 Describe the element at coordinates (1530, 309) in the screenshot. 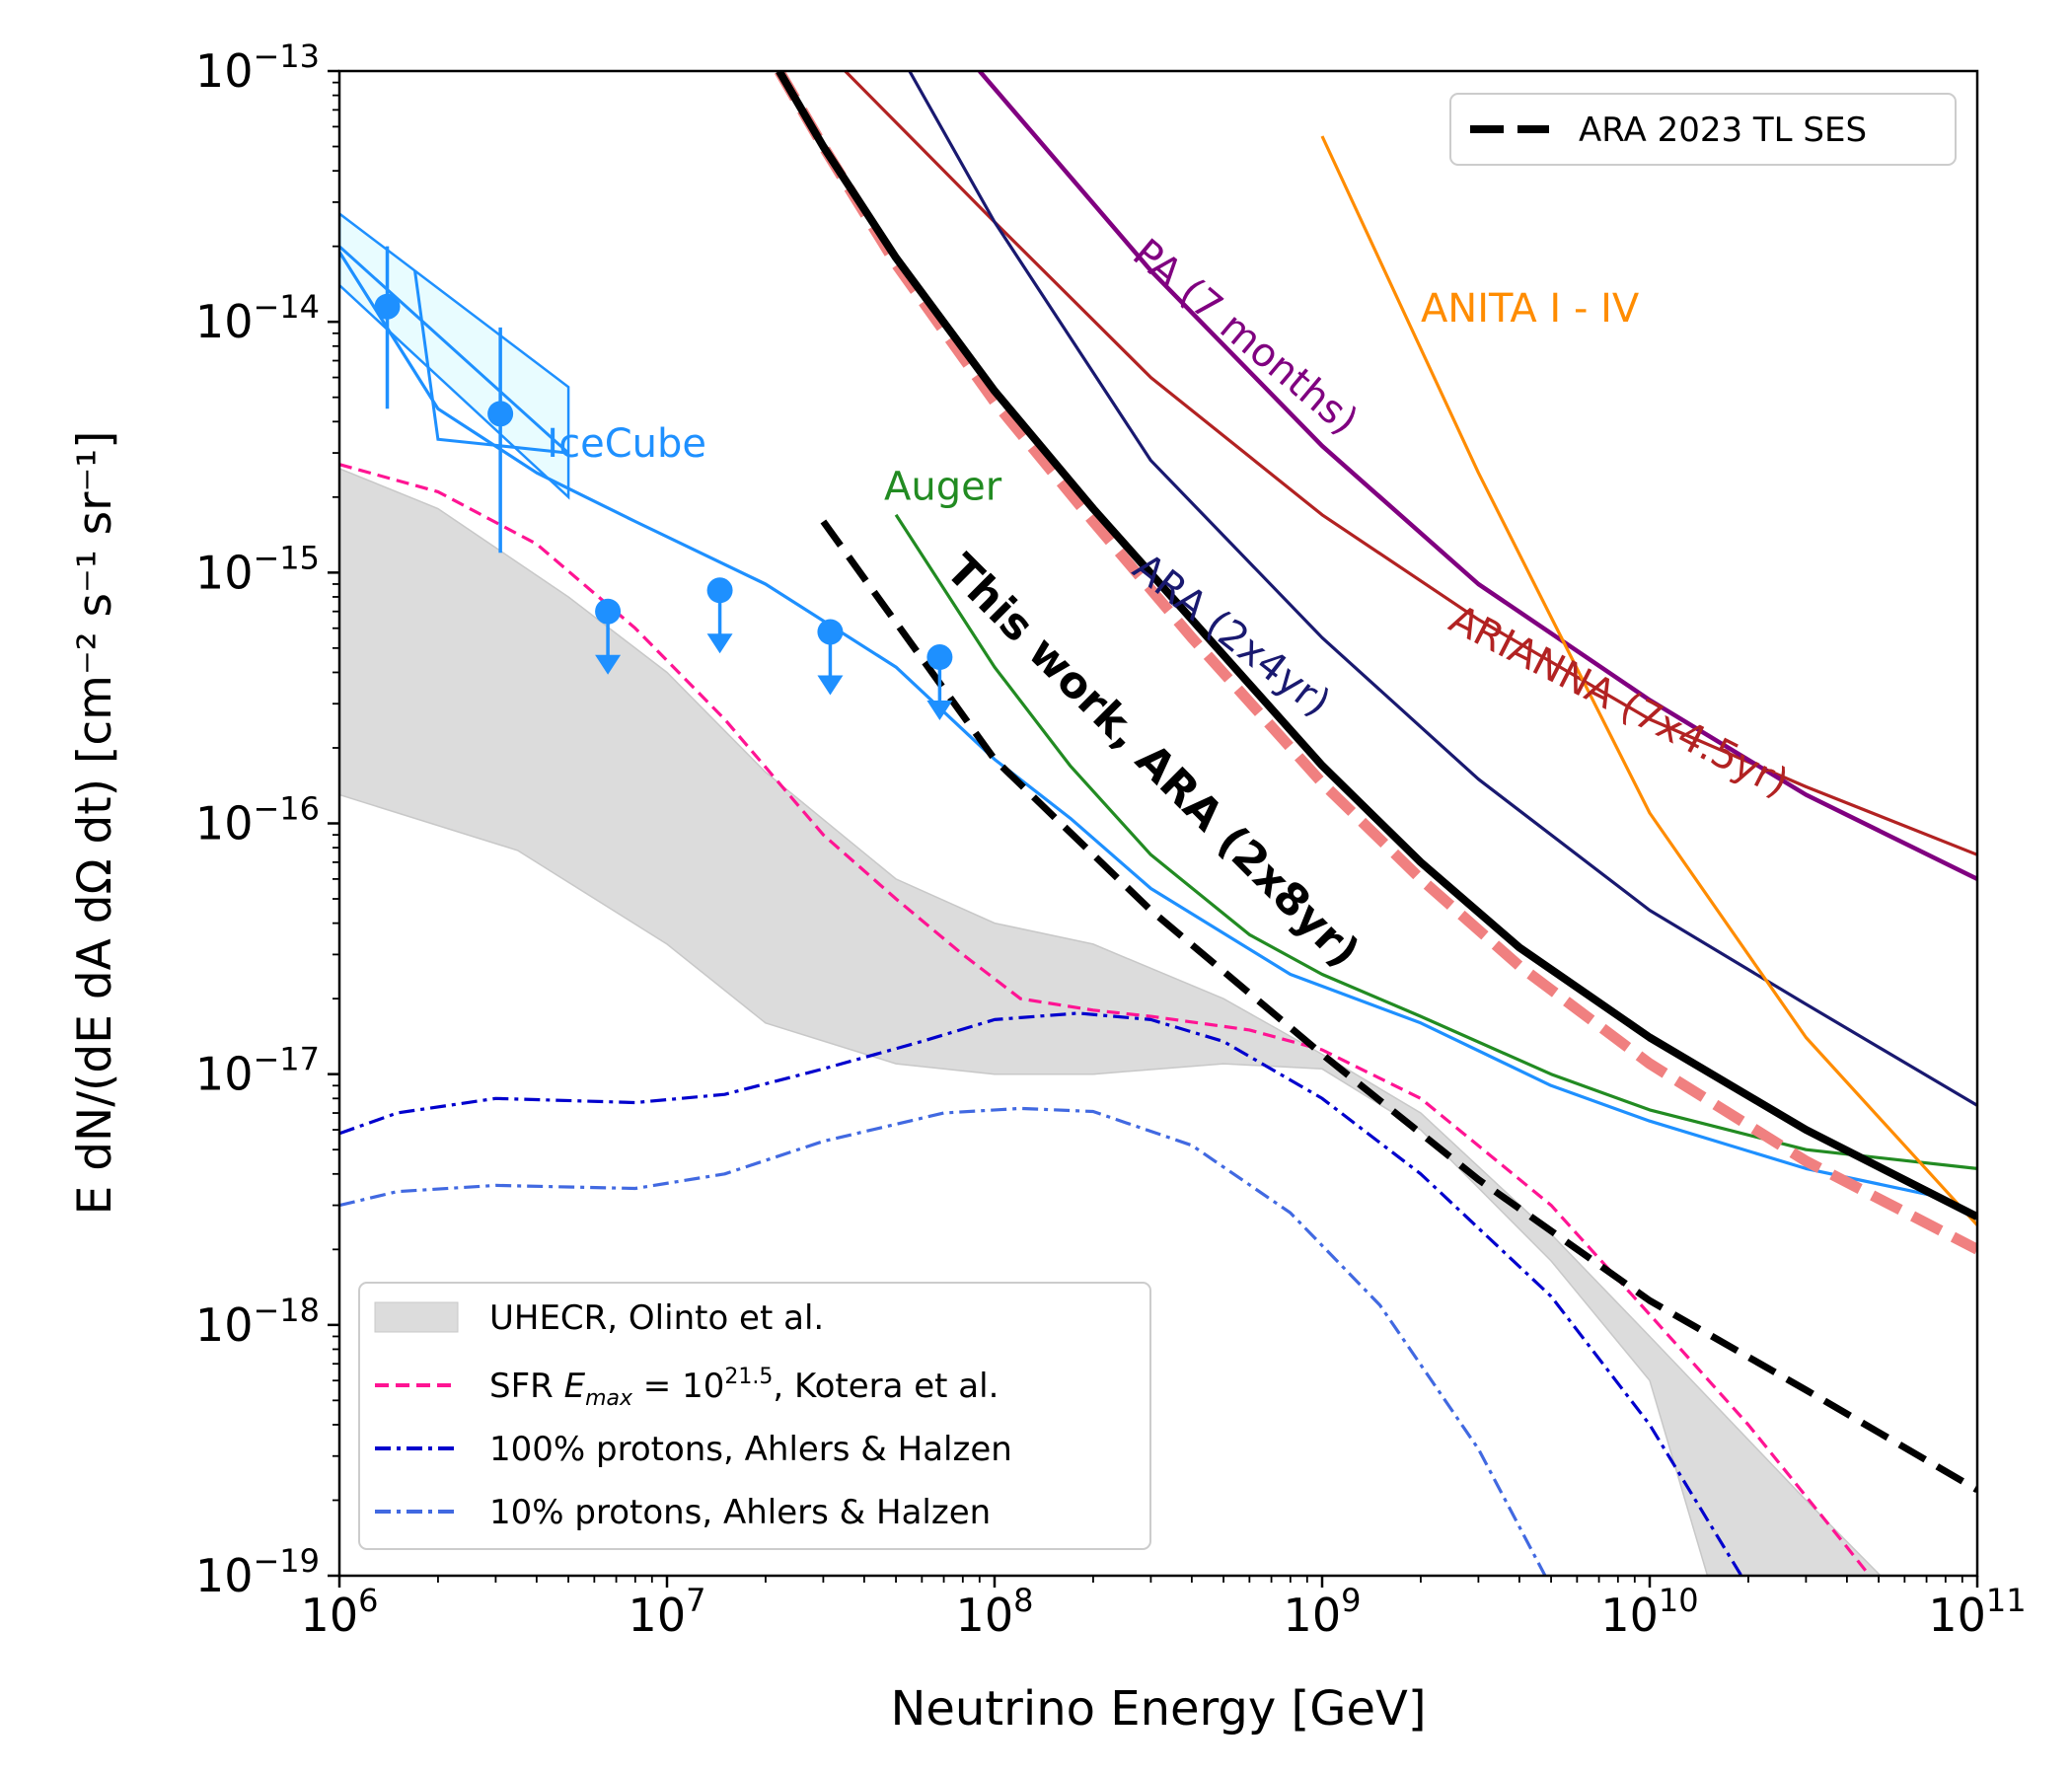

I see `annotation-anita-i-iv: ANITA I - IV` at that location.